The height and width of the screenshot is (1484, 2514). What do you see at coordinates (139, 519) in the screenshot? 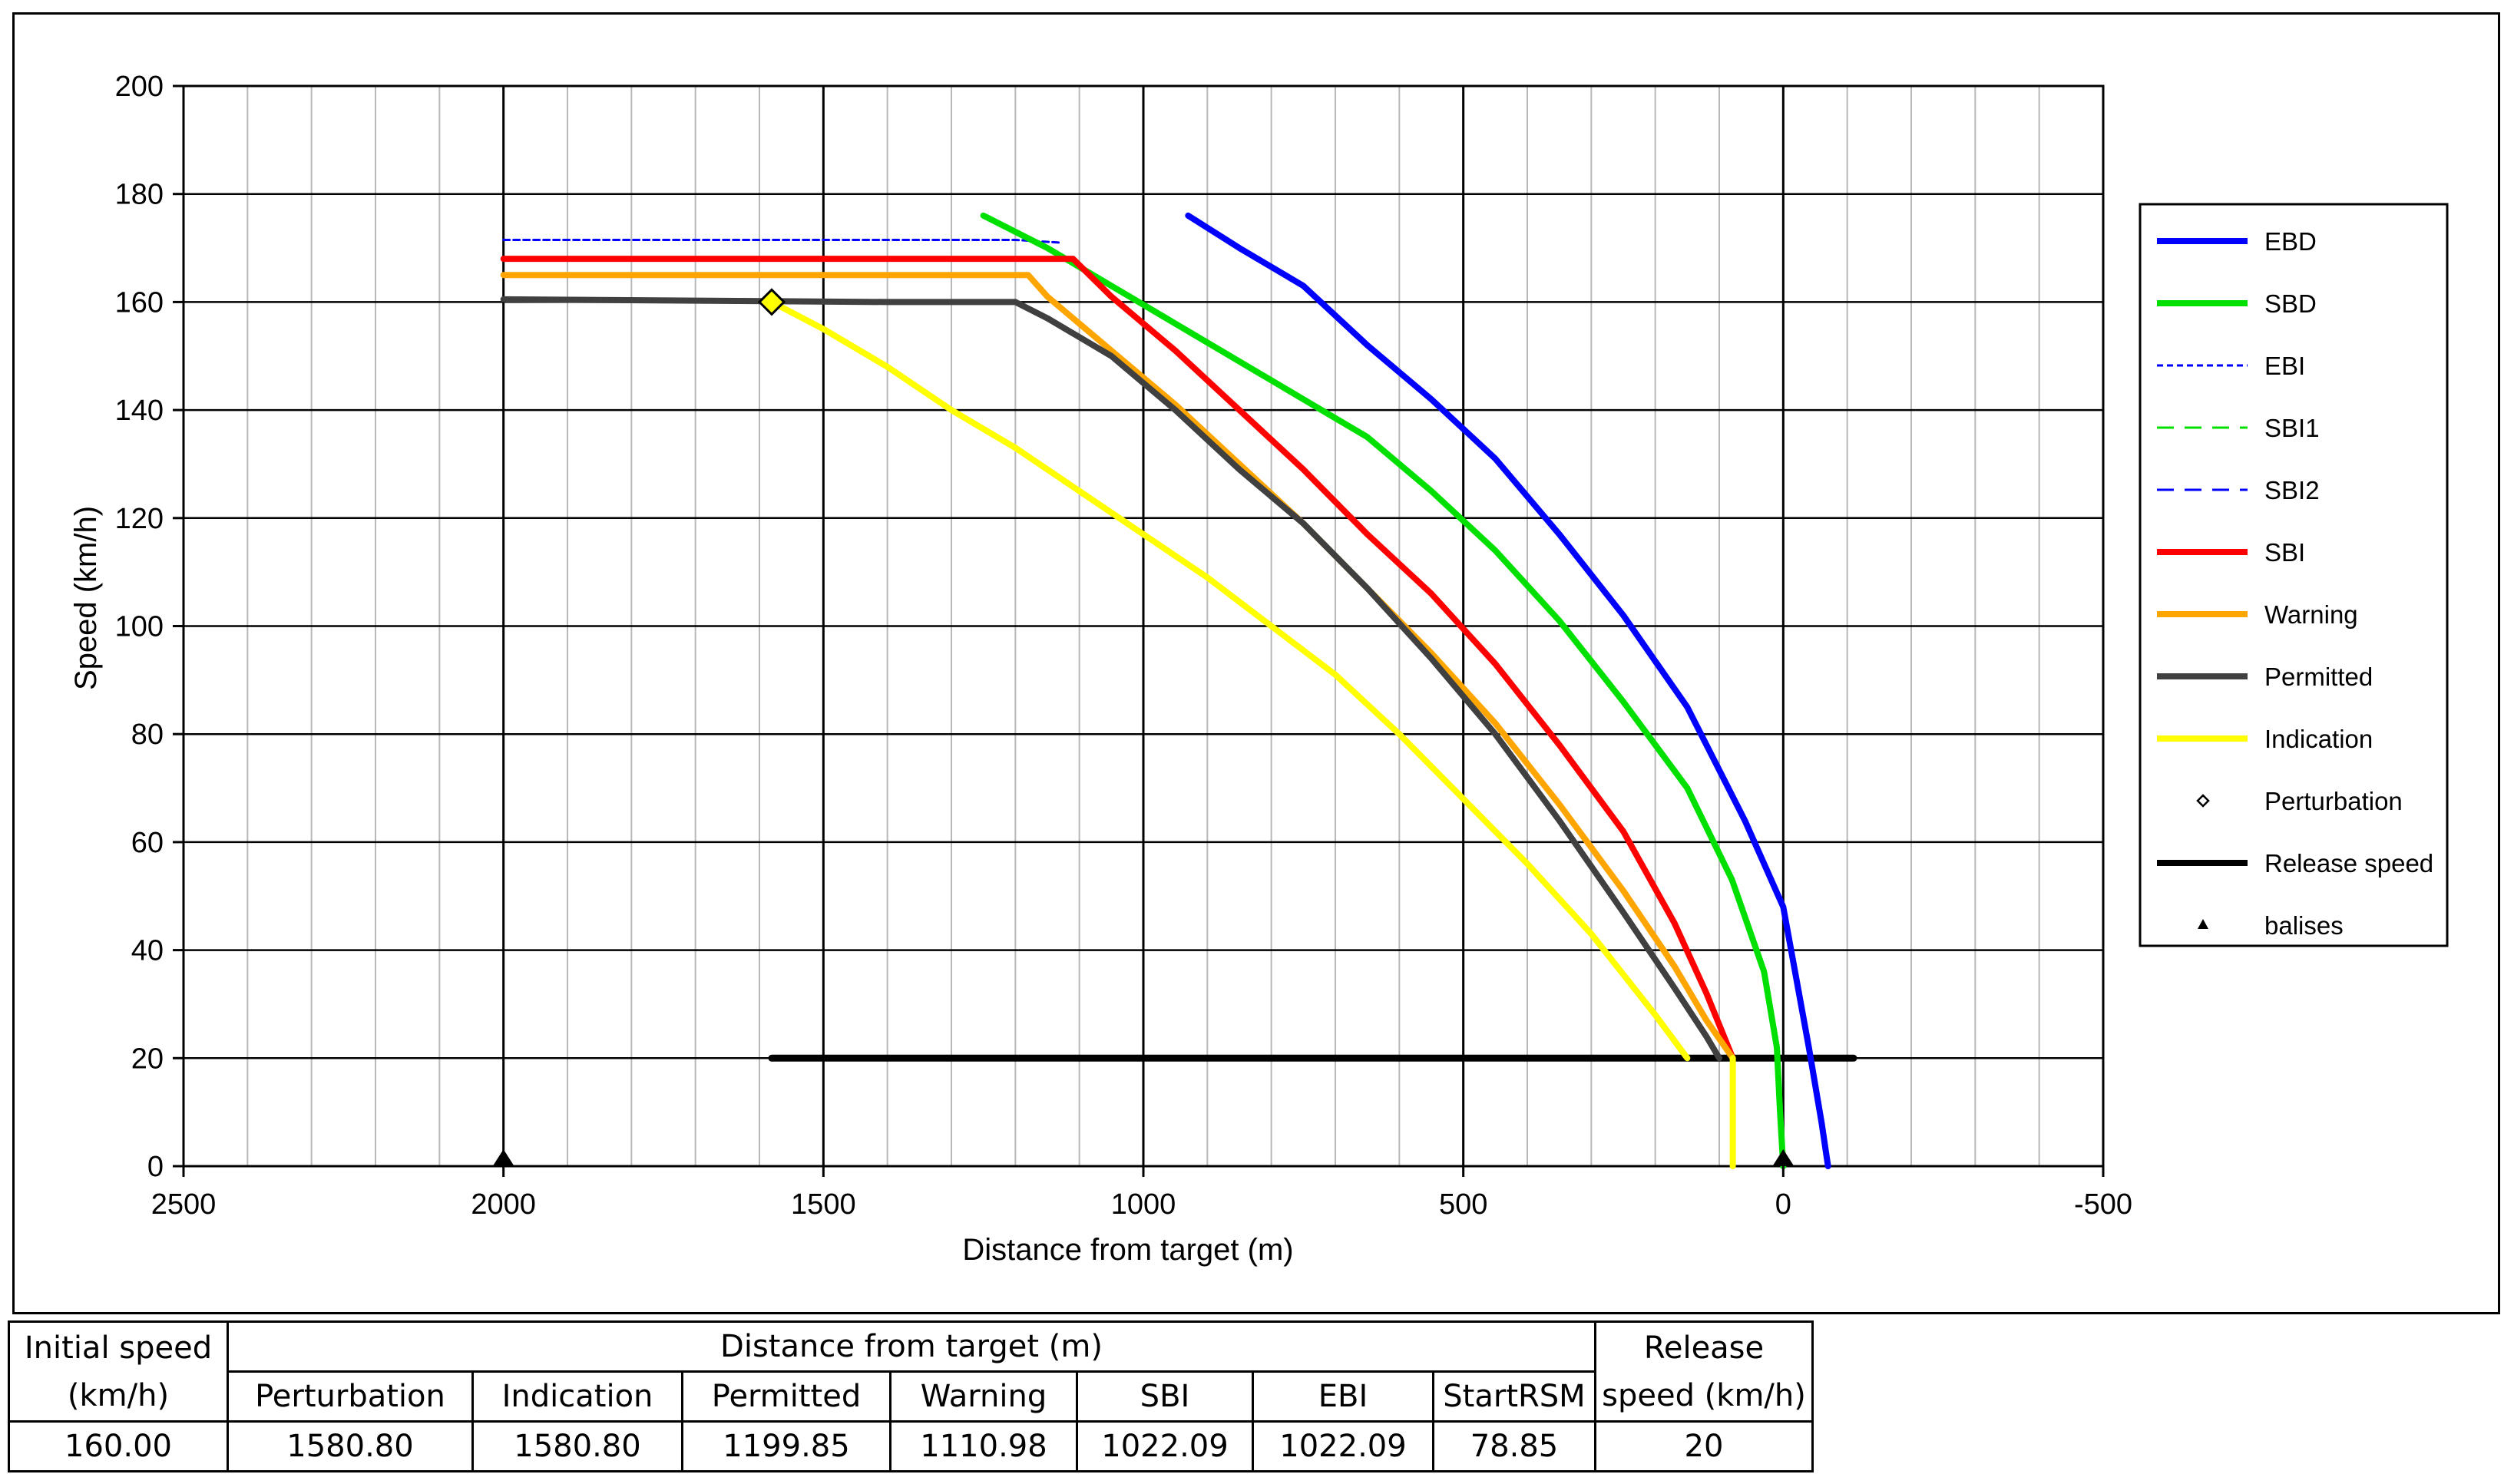
I see `y-tick-label: 120` at bounding box center [139, 519].